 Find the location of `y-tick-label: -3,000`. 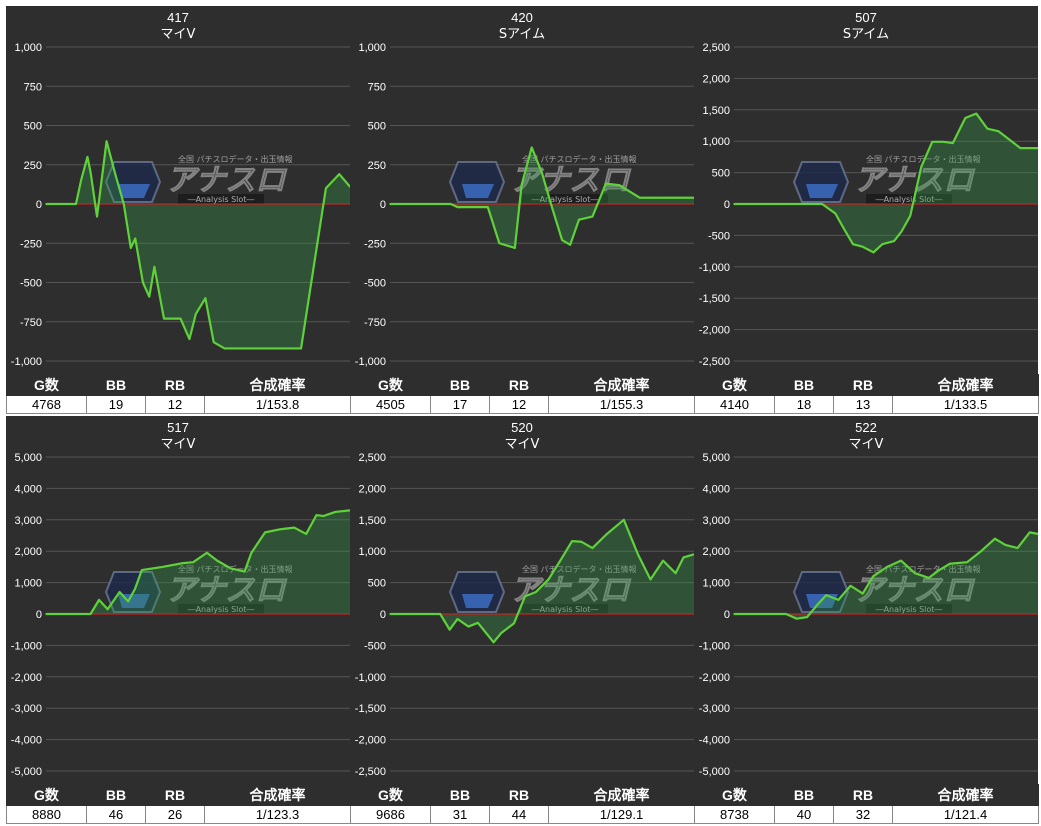

y-tick-label: -3,000 is located at coordinates (26, 709).